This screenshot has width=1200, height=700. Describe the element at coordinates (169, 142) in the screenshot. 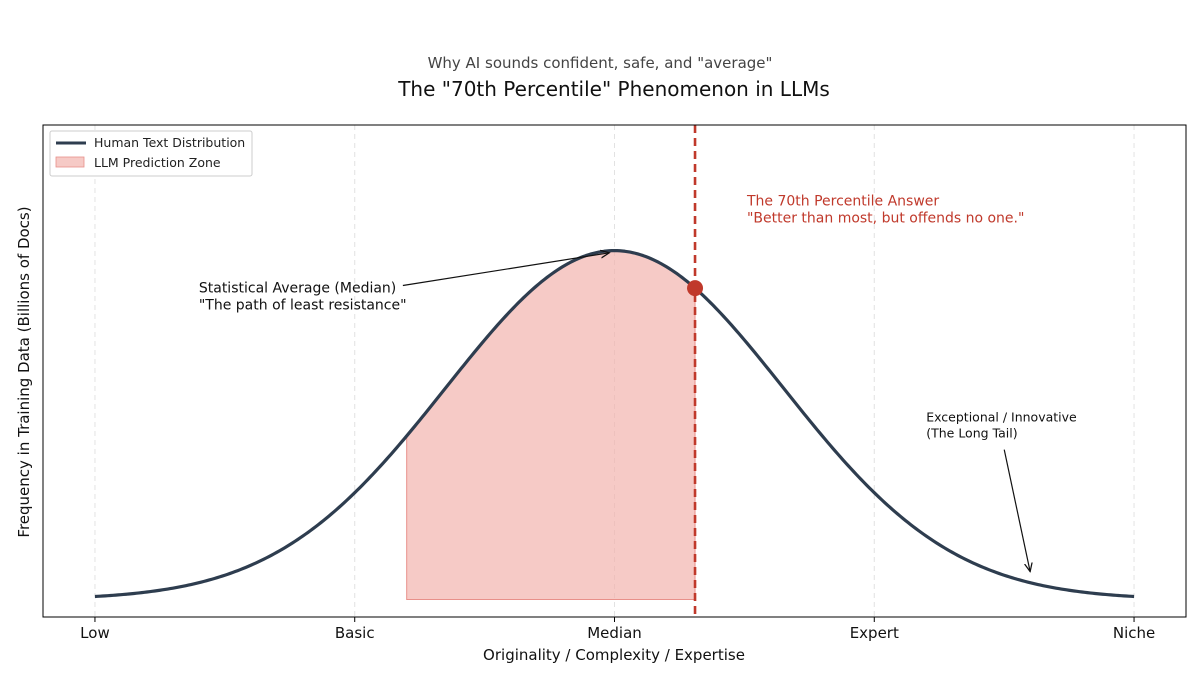

I see `legend-label-curve: Human Text Distribution` at that location.